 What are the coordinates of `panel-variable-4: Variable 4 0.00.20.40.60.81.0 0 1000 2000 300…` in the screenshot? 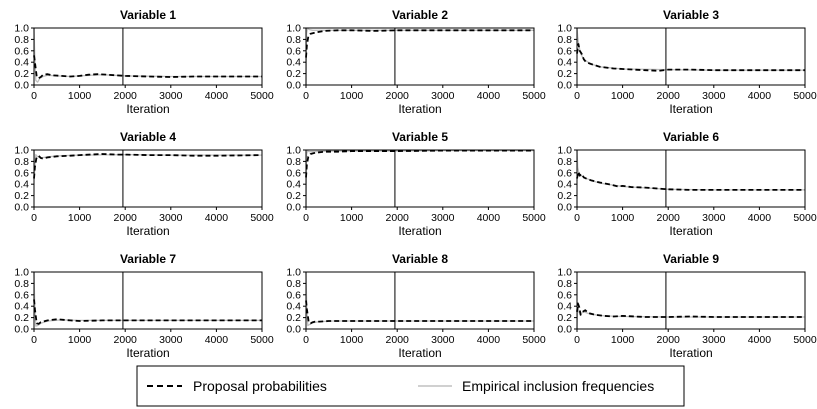 It's located at (143, 184).